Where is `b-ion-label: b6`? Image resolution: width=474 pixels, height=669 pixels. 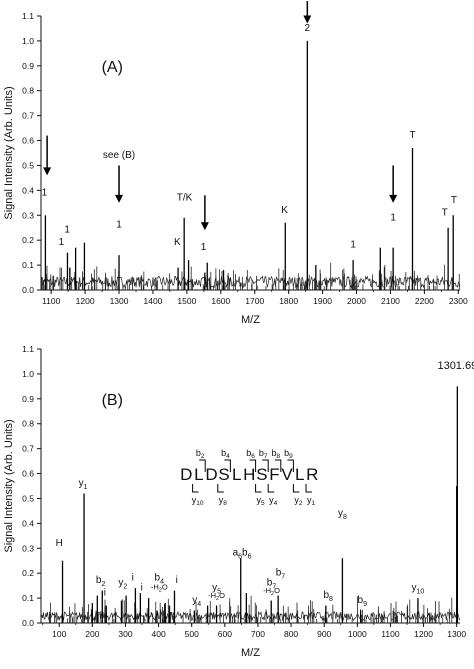 b-ion-label: b6 is located at coordinates (250, 454).